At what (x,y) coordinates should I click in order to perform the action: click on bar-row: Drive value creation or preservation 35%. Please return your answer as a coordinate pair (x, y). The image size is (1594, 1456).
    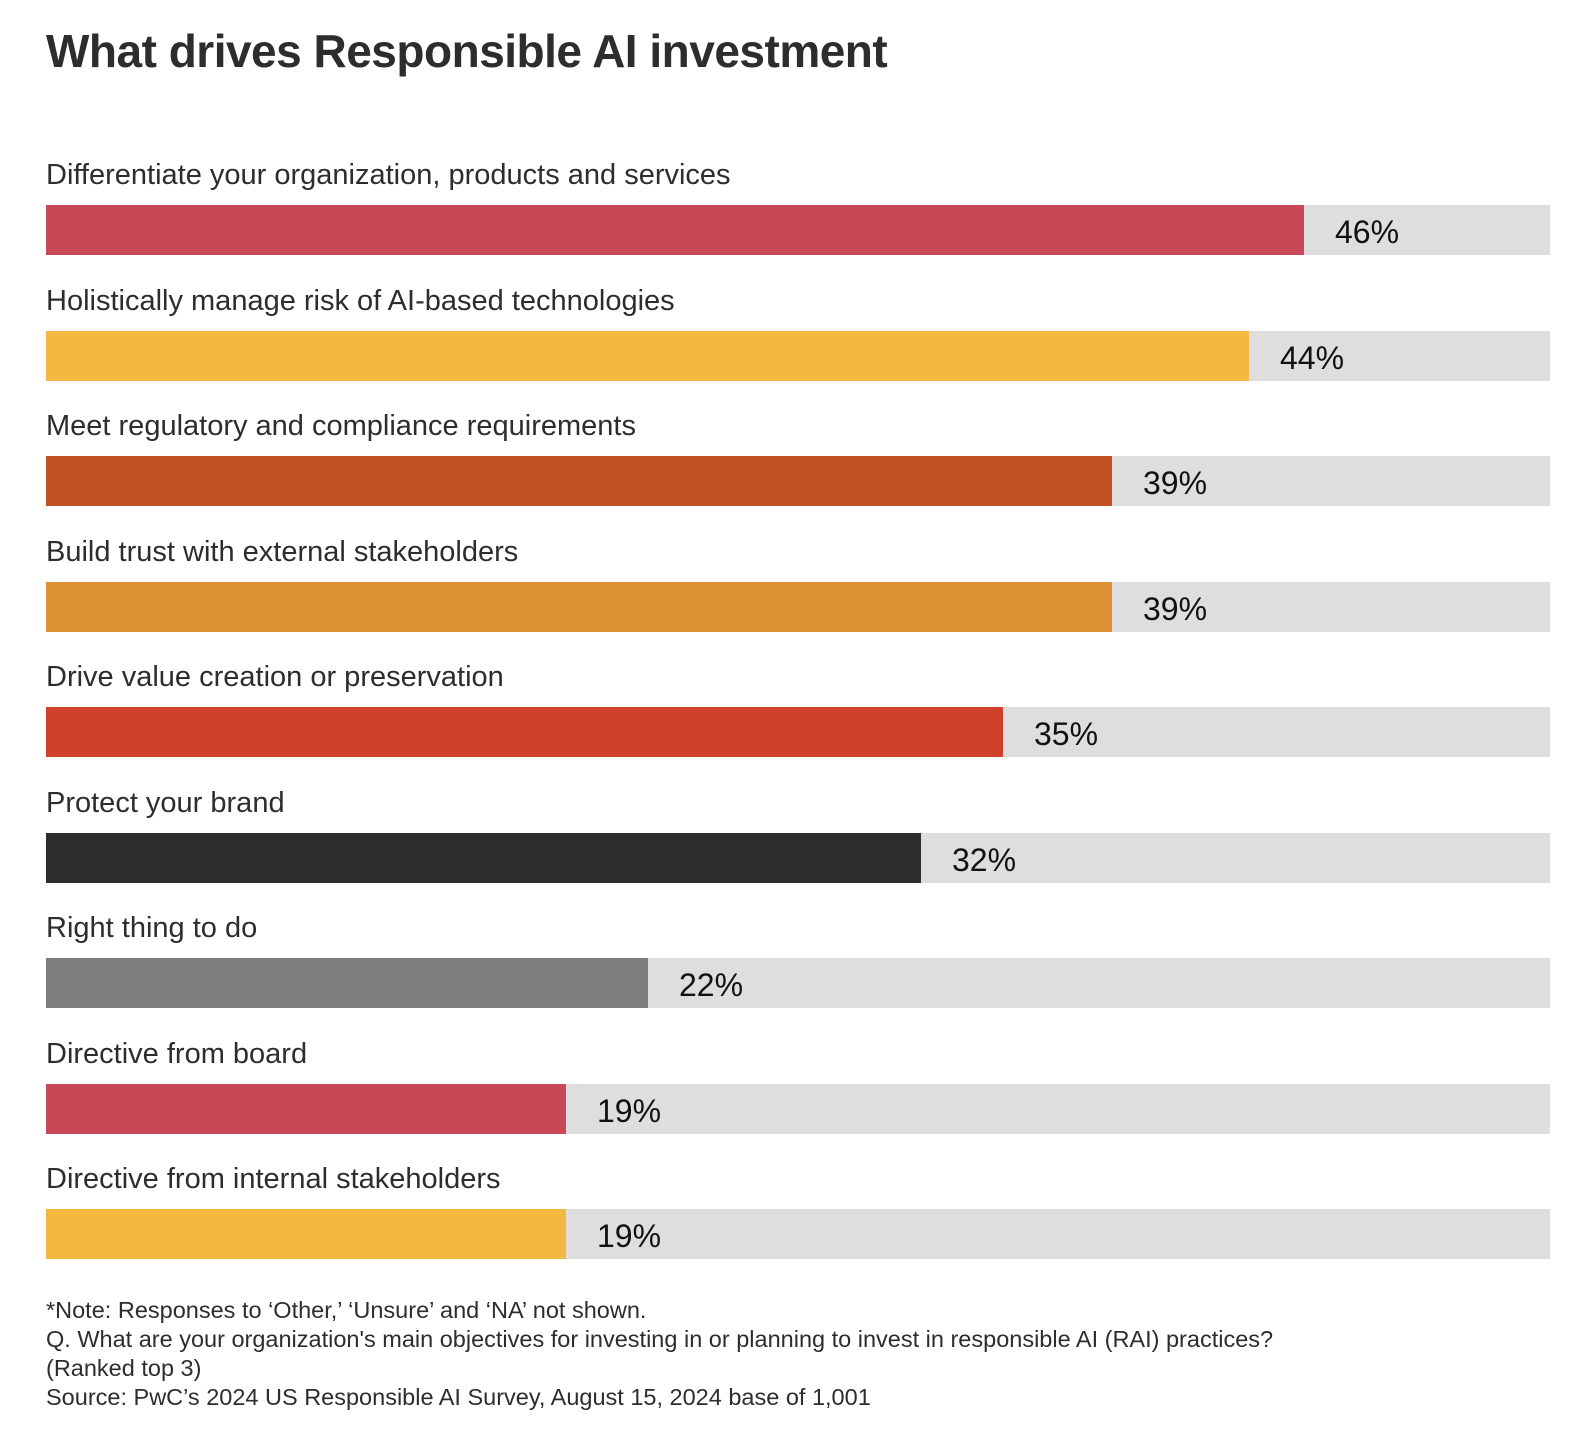
    Looking at the image, I should click on (798, 715).